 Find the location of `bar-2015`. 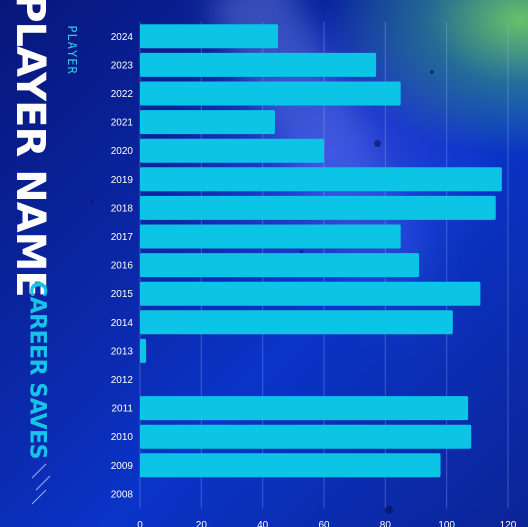

bar-2015 is located at coordinates (310, 293).